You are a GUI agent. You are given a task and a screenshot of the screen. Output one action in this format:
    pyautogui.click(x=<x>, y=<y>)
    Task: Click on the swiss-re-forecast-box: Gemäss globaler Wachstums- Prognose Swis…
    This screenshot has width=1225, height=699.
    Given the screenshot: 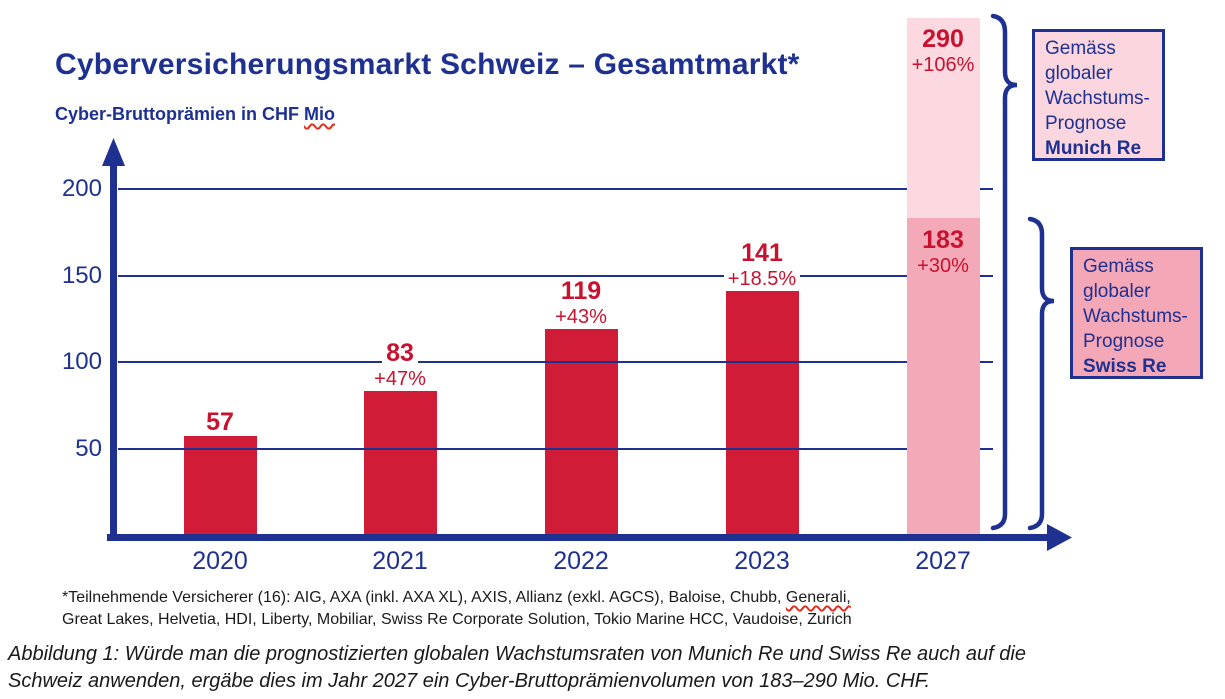 What is the action you would take?
    pyautogui.click(x=1136, y=313)
    